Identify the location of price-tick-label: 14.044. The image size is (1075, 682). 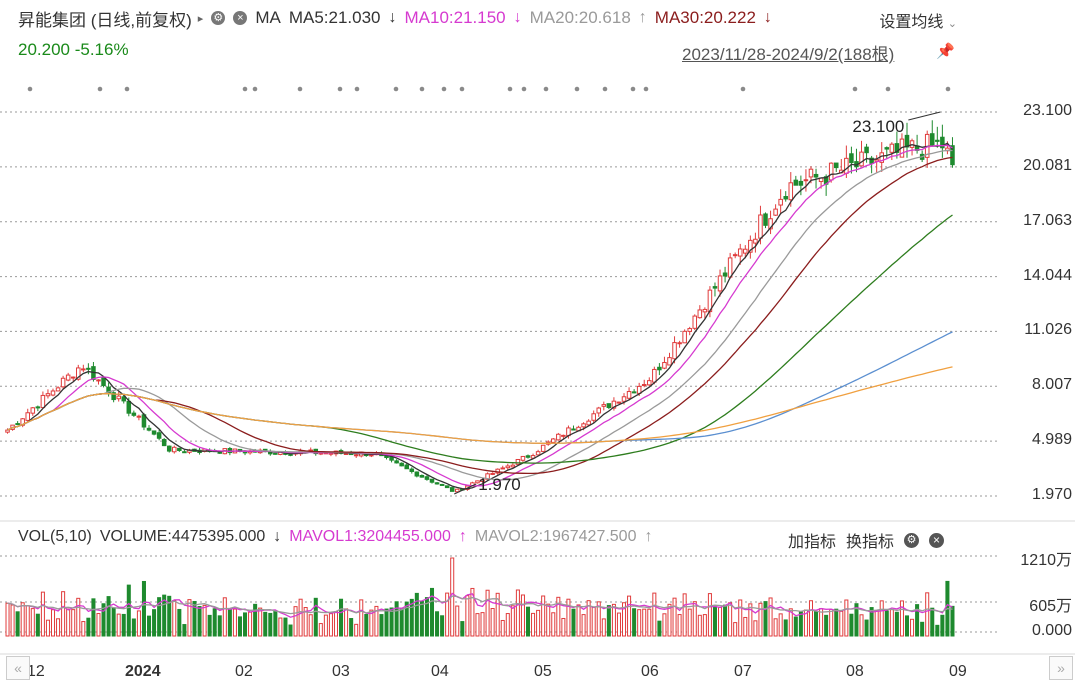
(1047, 275).